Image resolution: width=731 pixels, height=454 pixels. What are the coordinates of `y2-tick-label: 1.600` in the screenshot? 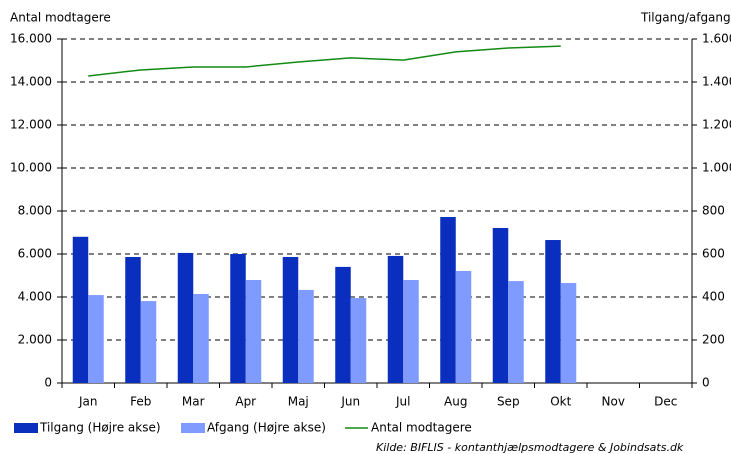 It's located at (716, 39).